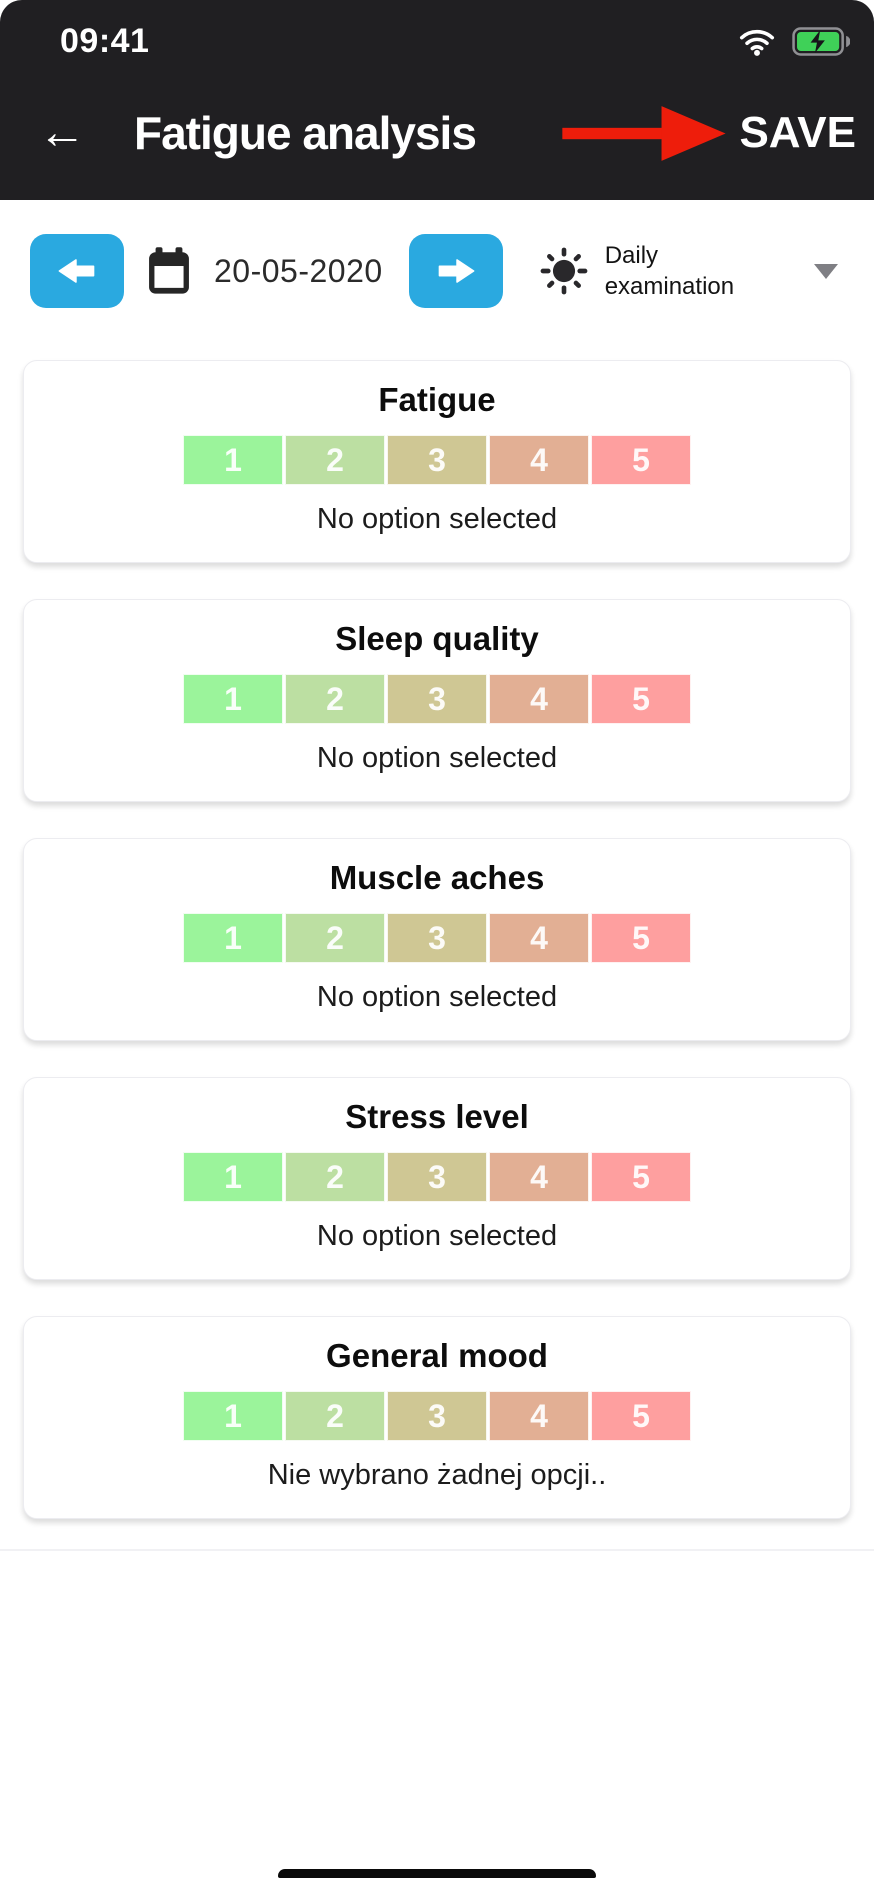 The width and height of the screenshot is (874, 1878). I want to click on header: 09:41 ← Fatigue analysis, so click(437, 100).